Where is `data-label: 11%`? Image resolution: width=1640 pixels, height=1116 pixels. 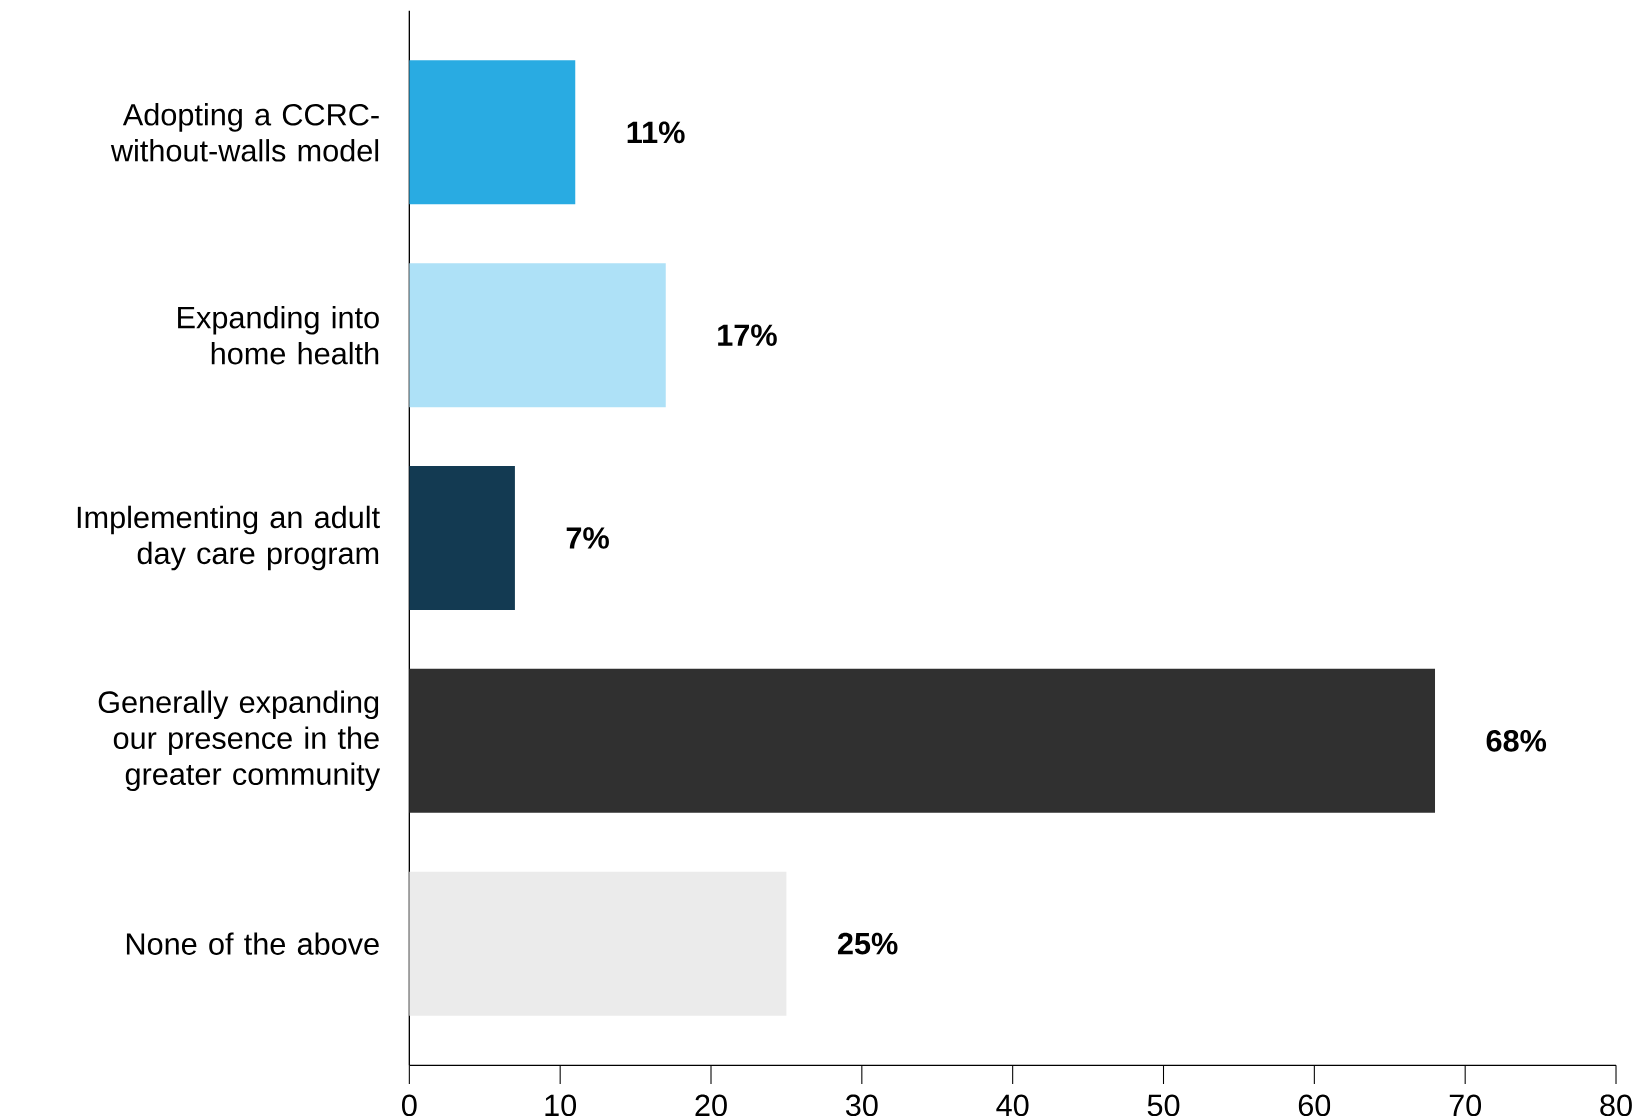 data-label: 11% is located at coordinates (656, 132).